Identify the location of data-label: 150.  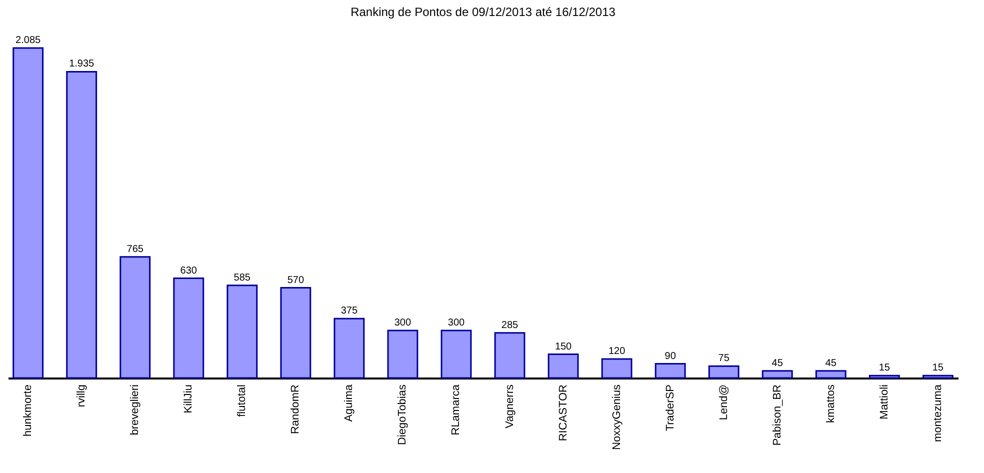
(563, 346).